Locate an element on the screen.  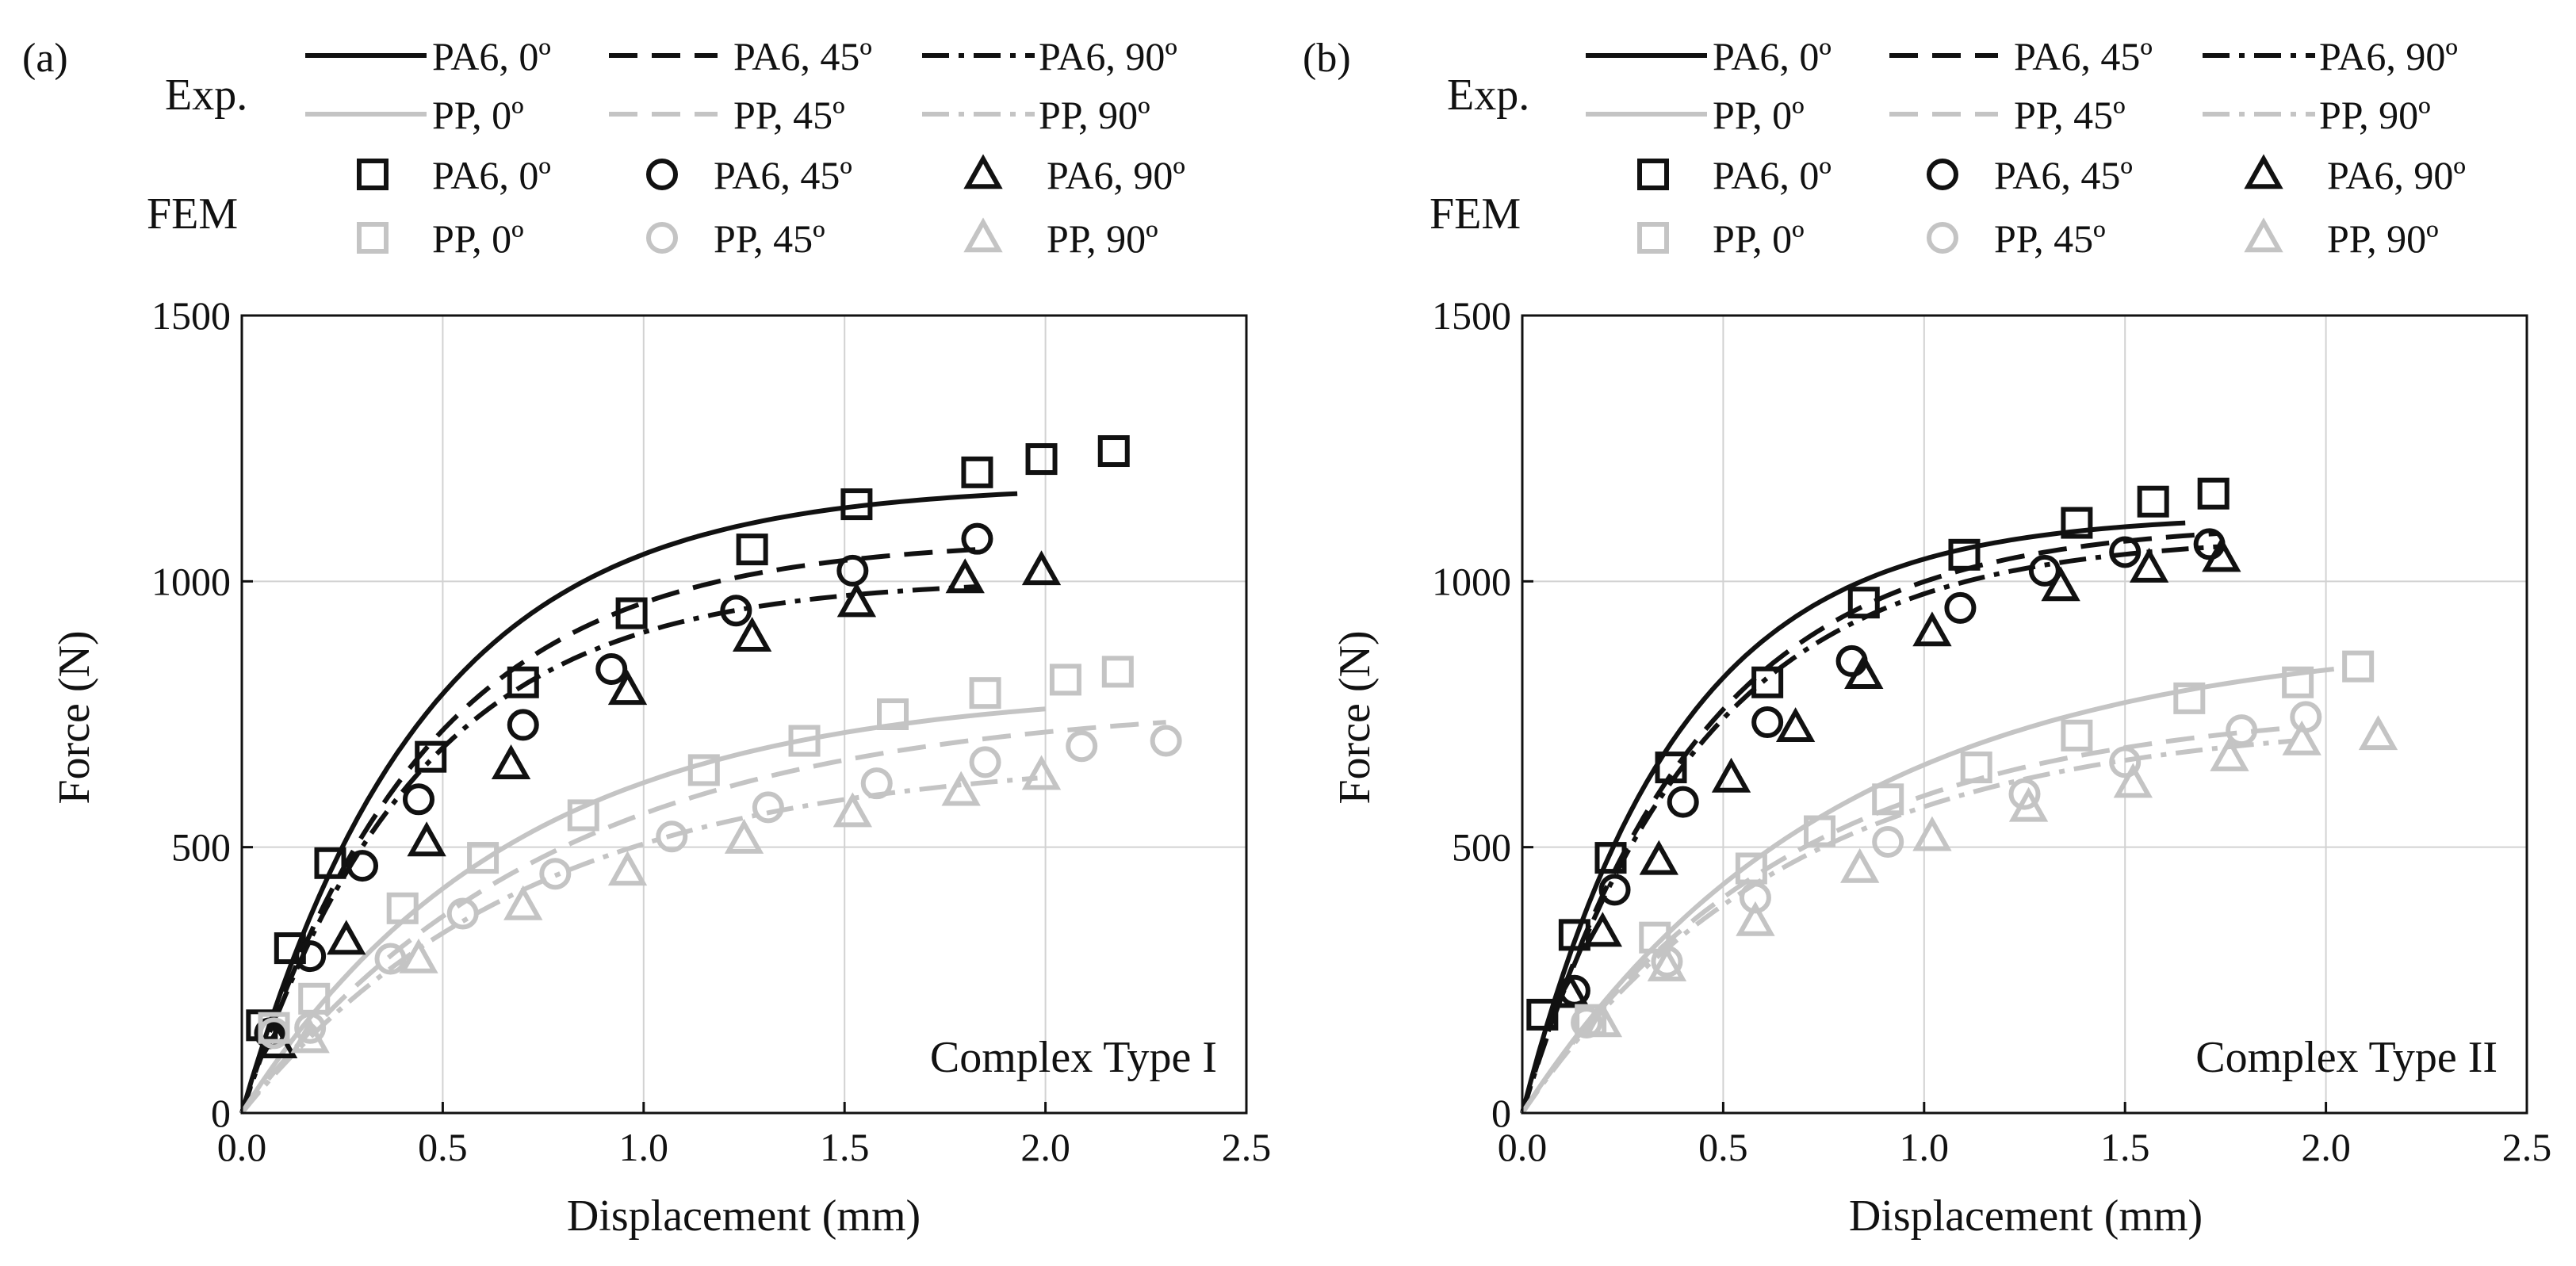
x-tick-label: 1.5 is located at coordinates (845, 1147).